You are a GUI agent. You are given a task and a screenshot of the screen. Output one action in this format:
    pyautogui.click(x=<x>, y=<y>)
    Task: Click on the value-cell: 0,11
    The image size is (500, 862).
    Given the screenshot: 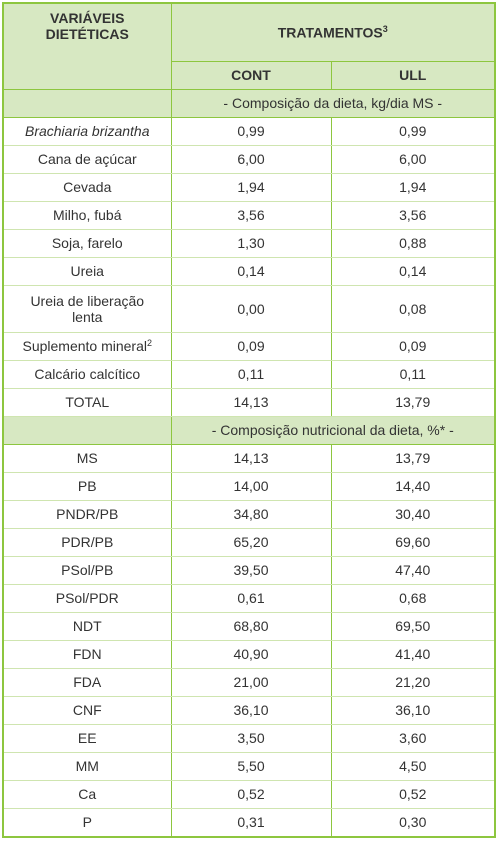 What is the action you would take?
    pyautogui.click(x=251, y=374)
    